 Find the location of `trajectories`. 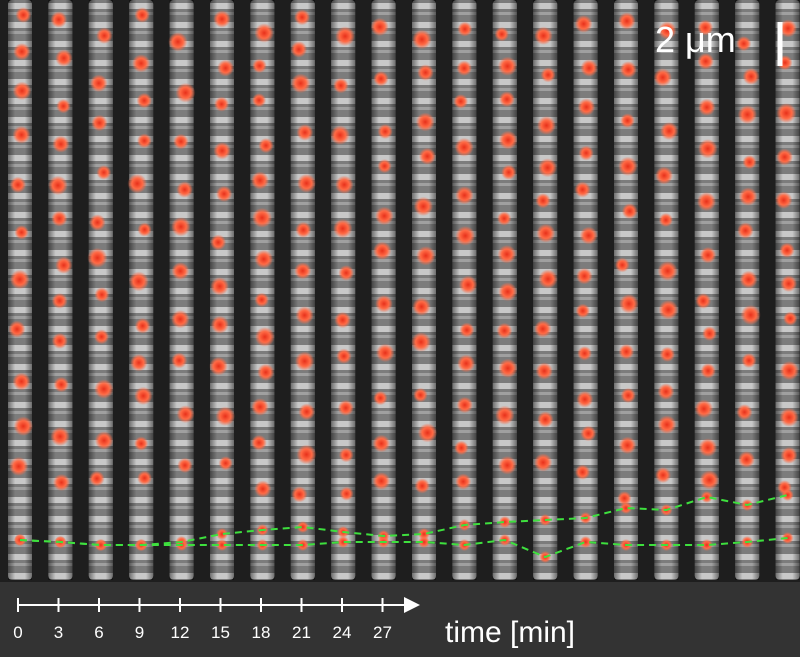

trajectories is located at coordinates (403, 526).